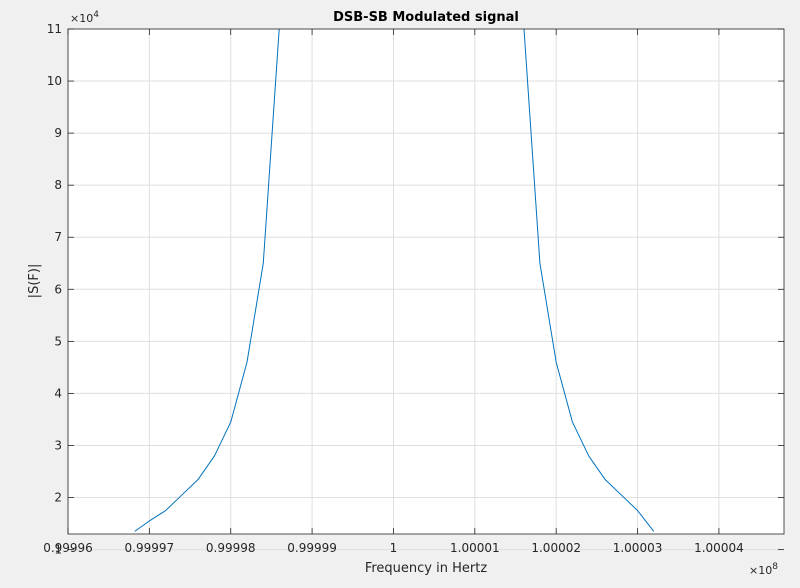 This screenshot has height=588, width=800. Describe the element at coordinates (150, 548) in the screenshot. I see `x-tick-label: 0.99997` at that location.